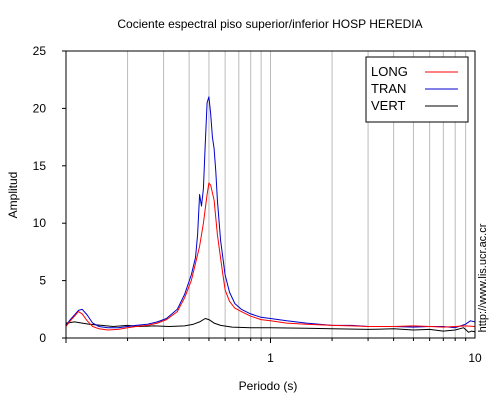 Image resolution: width=500 pixels, height=400 pixels. I want to click on x-tick-label: 10, so click(475, 358).